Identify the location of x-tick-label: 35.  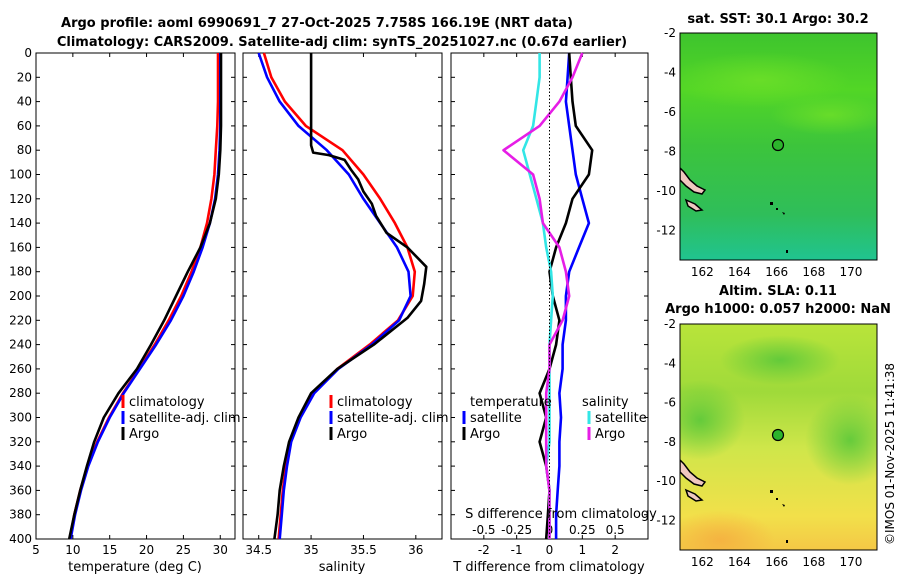
(310, 550).